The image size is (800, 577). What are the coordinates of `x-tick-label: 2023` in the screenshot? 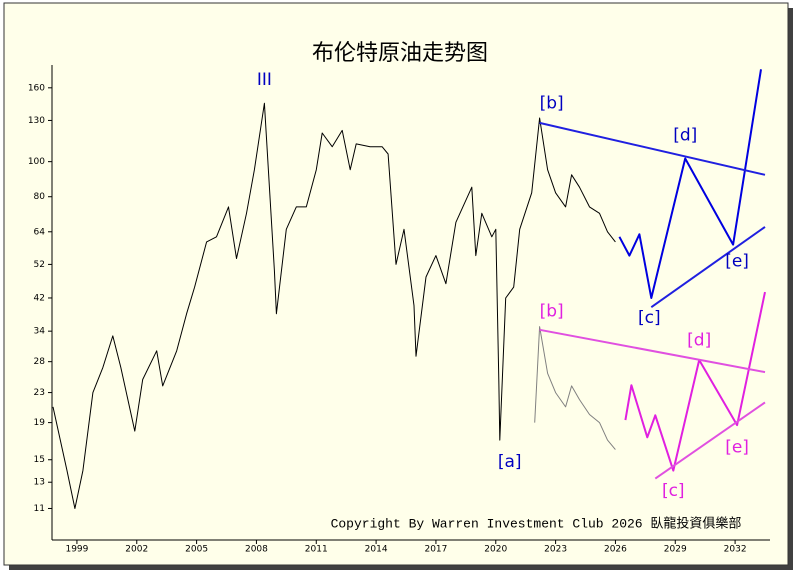 It's located at (555, 550).